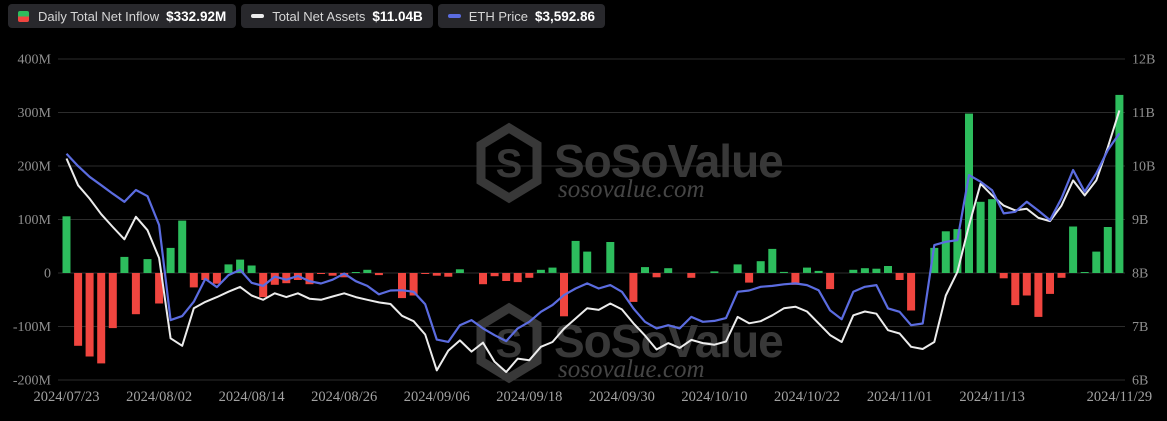 The height and width of the screenshot is (421, 1167). Describe the element at coordinates (344, 397) in the screenshot. I see `x-axis-date-label: 2024/08/26` at that location.